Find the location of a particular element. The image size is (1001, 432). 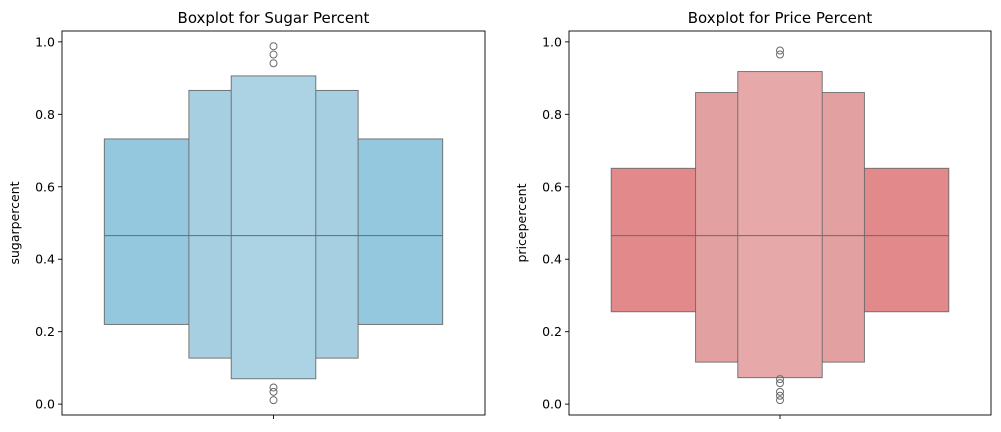

y-axis-label: pricepercent is located at coordinates (521, 222).